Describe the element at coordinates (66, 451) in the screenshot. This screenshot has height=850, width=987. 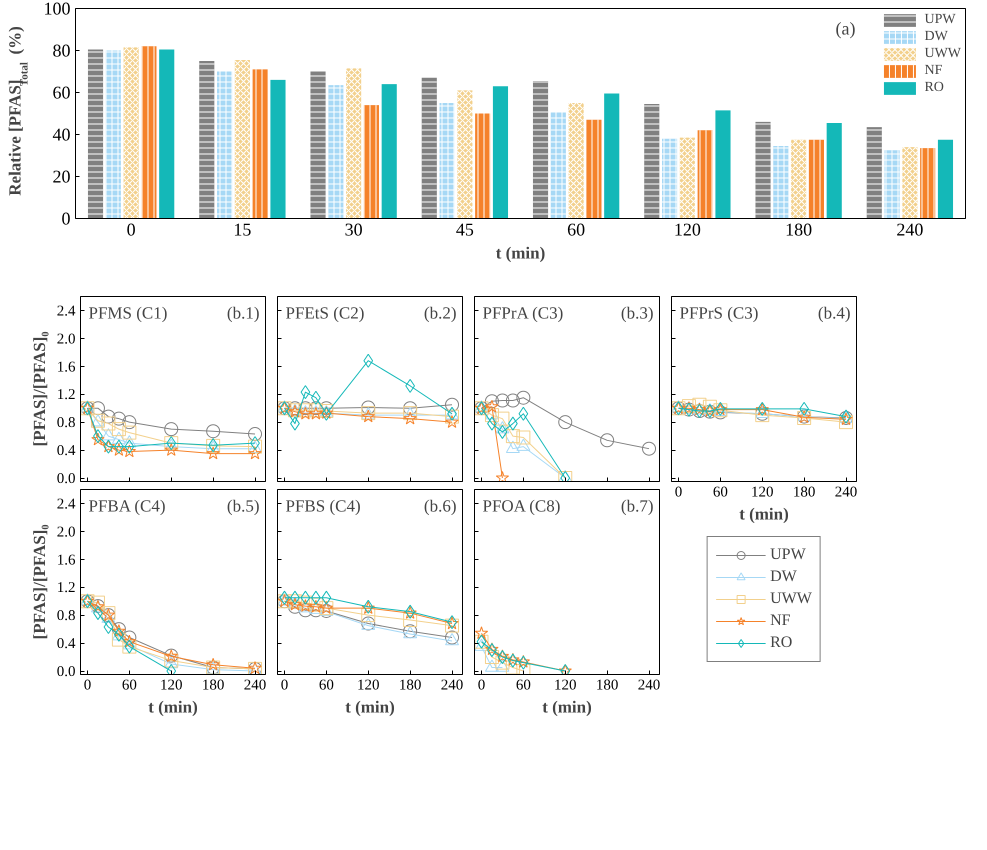
I see `y-tick-label: 0.4` at that location.